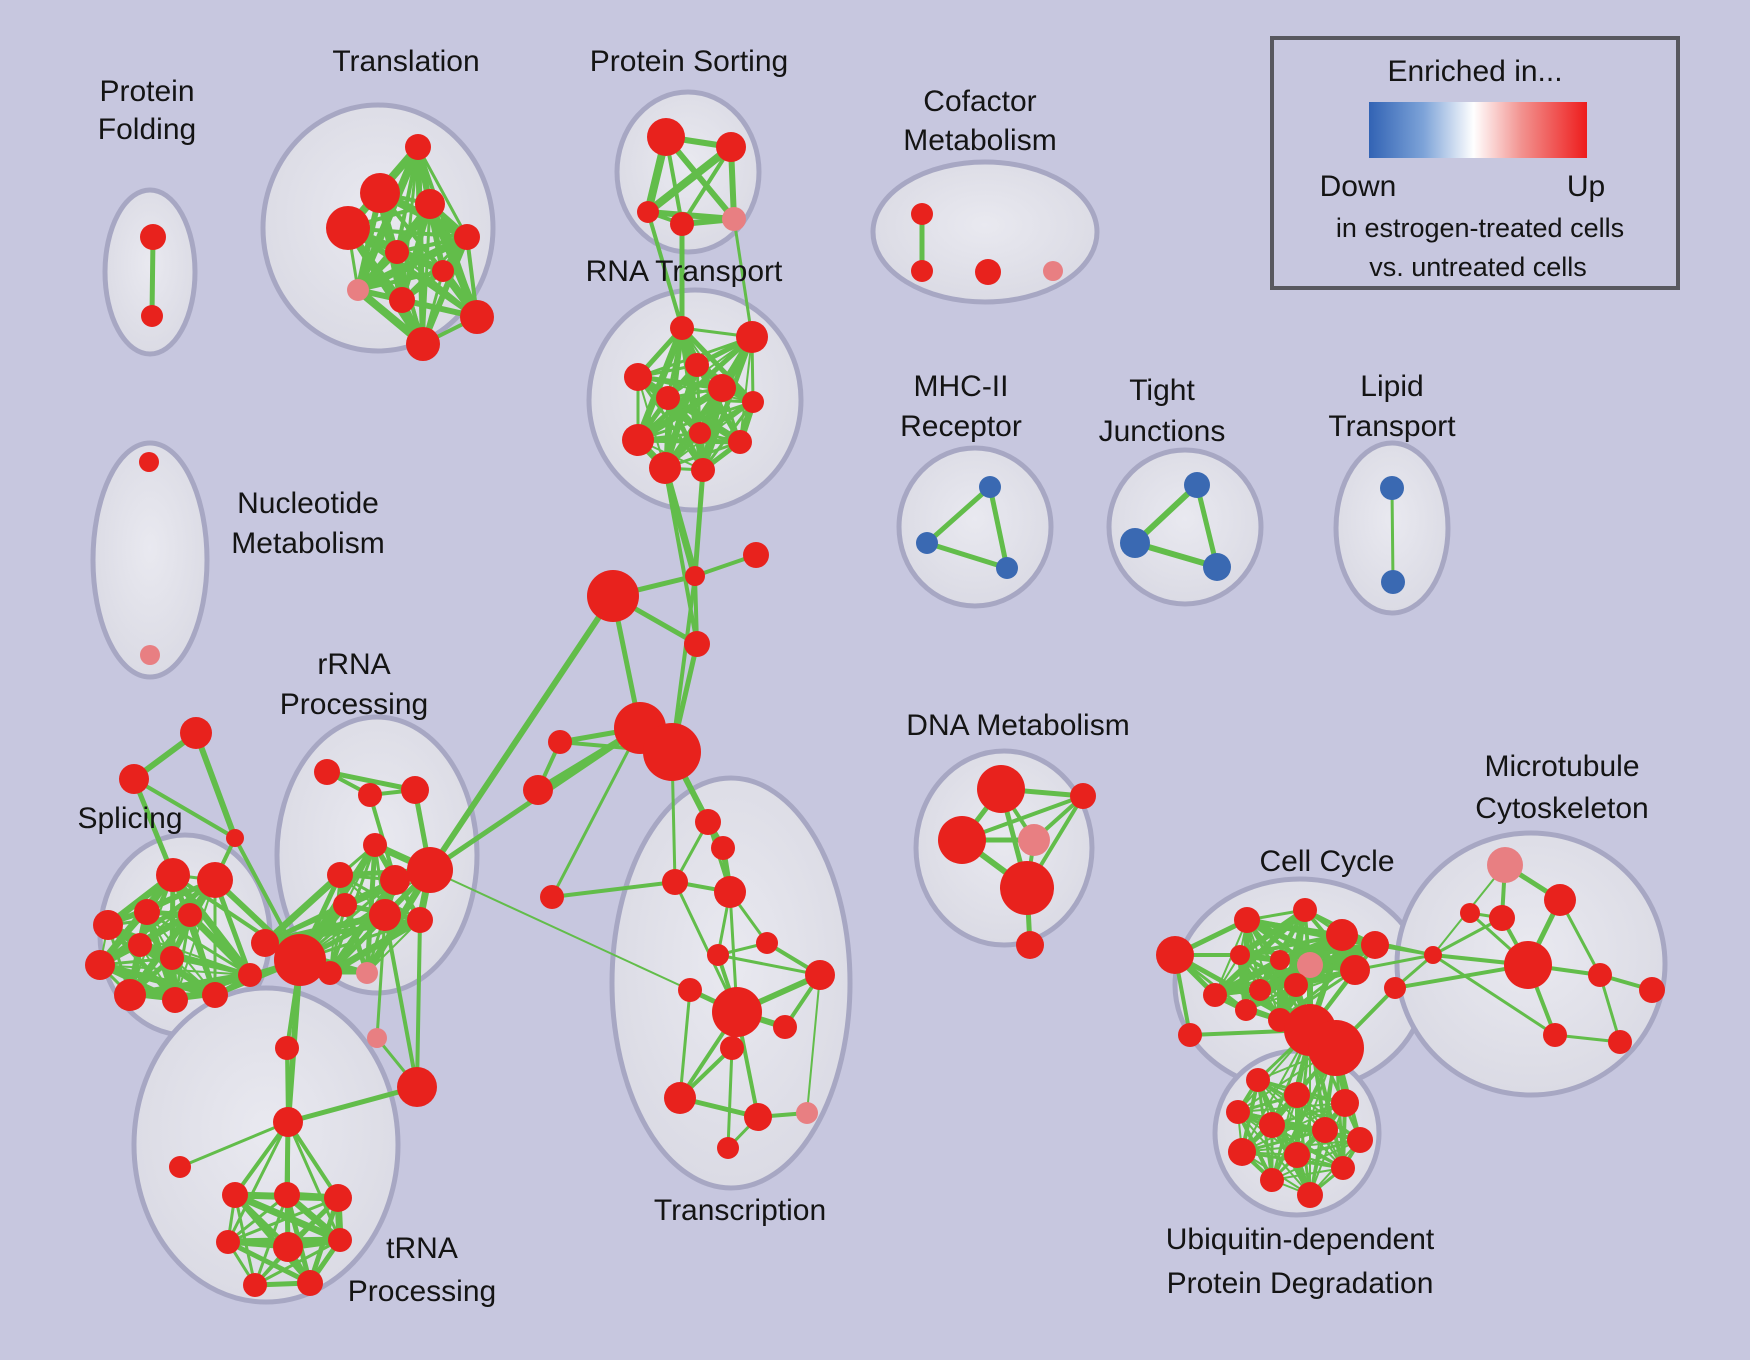 The width and height of the screenshot is (1750, 1360). What do you see at coordinates (310, 1283) in the screenshot?
I see `node-tr10` at bounding box center [310, 1283].